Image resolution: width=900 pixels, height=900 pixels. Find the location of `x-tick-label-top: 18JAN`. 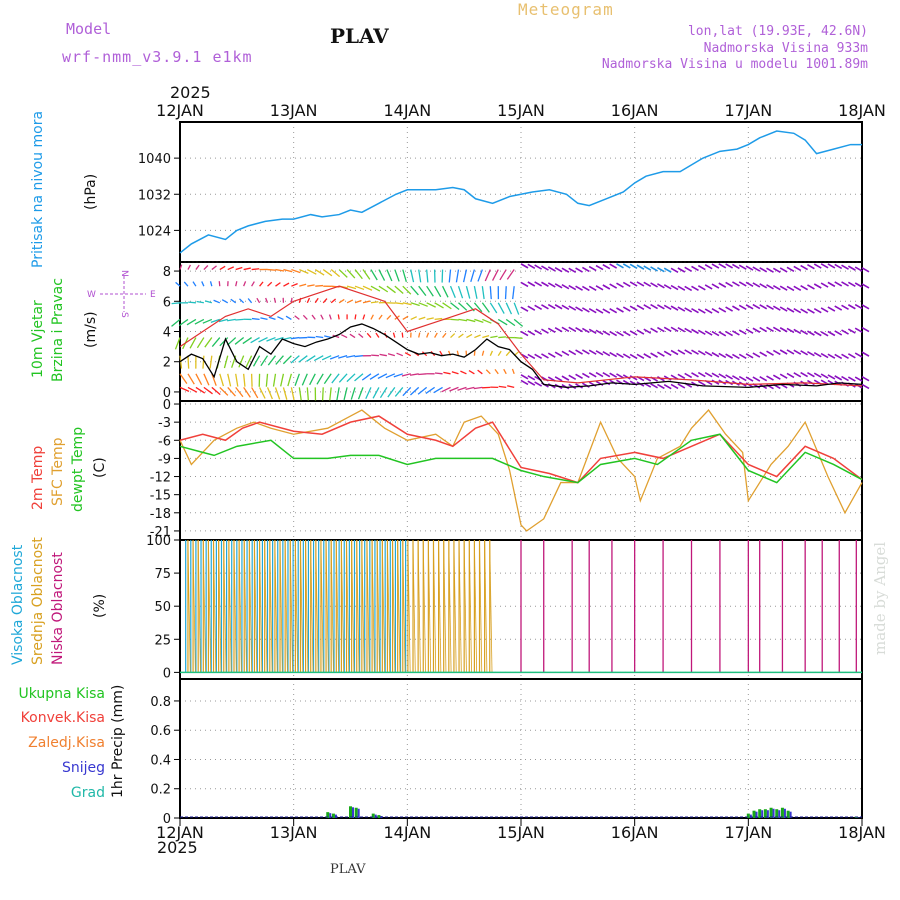

x-tick-label-top: 18JAN is located at coordinates (862, 110).